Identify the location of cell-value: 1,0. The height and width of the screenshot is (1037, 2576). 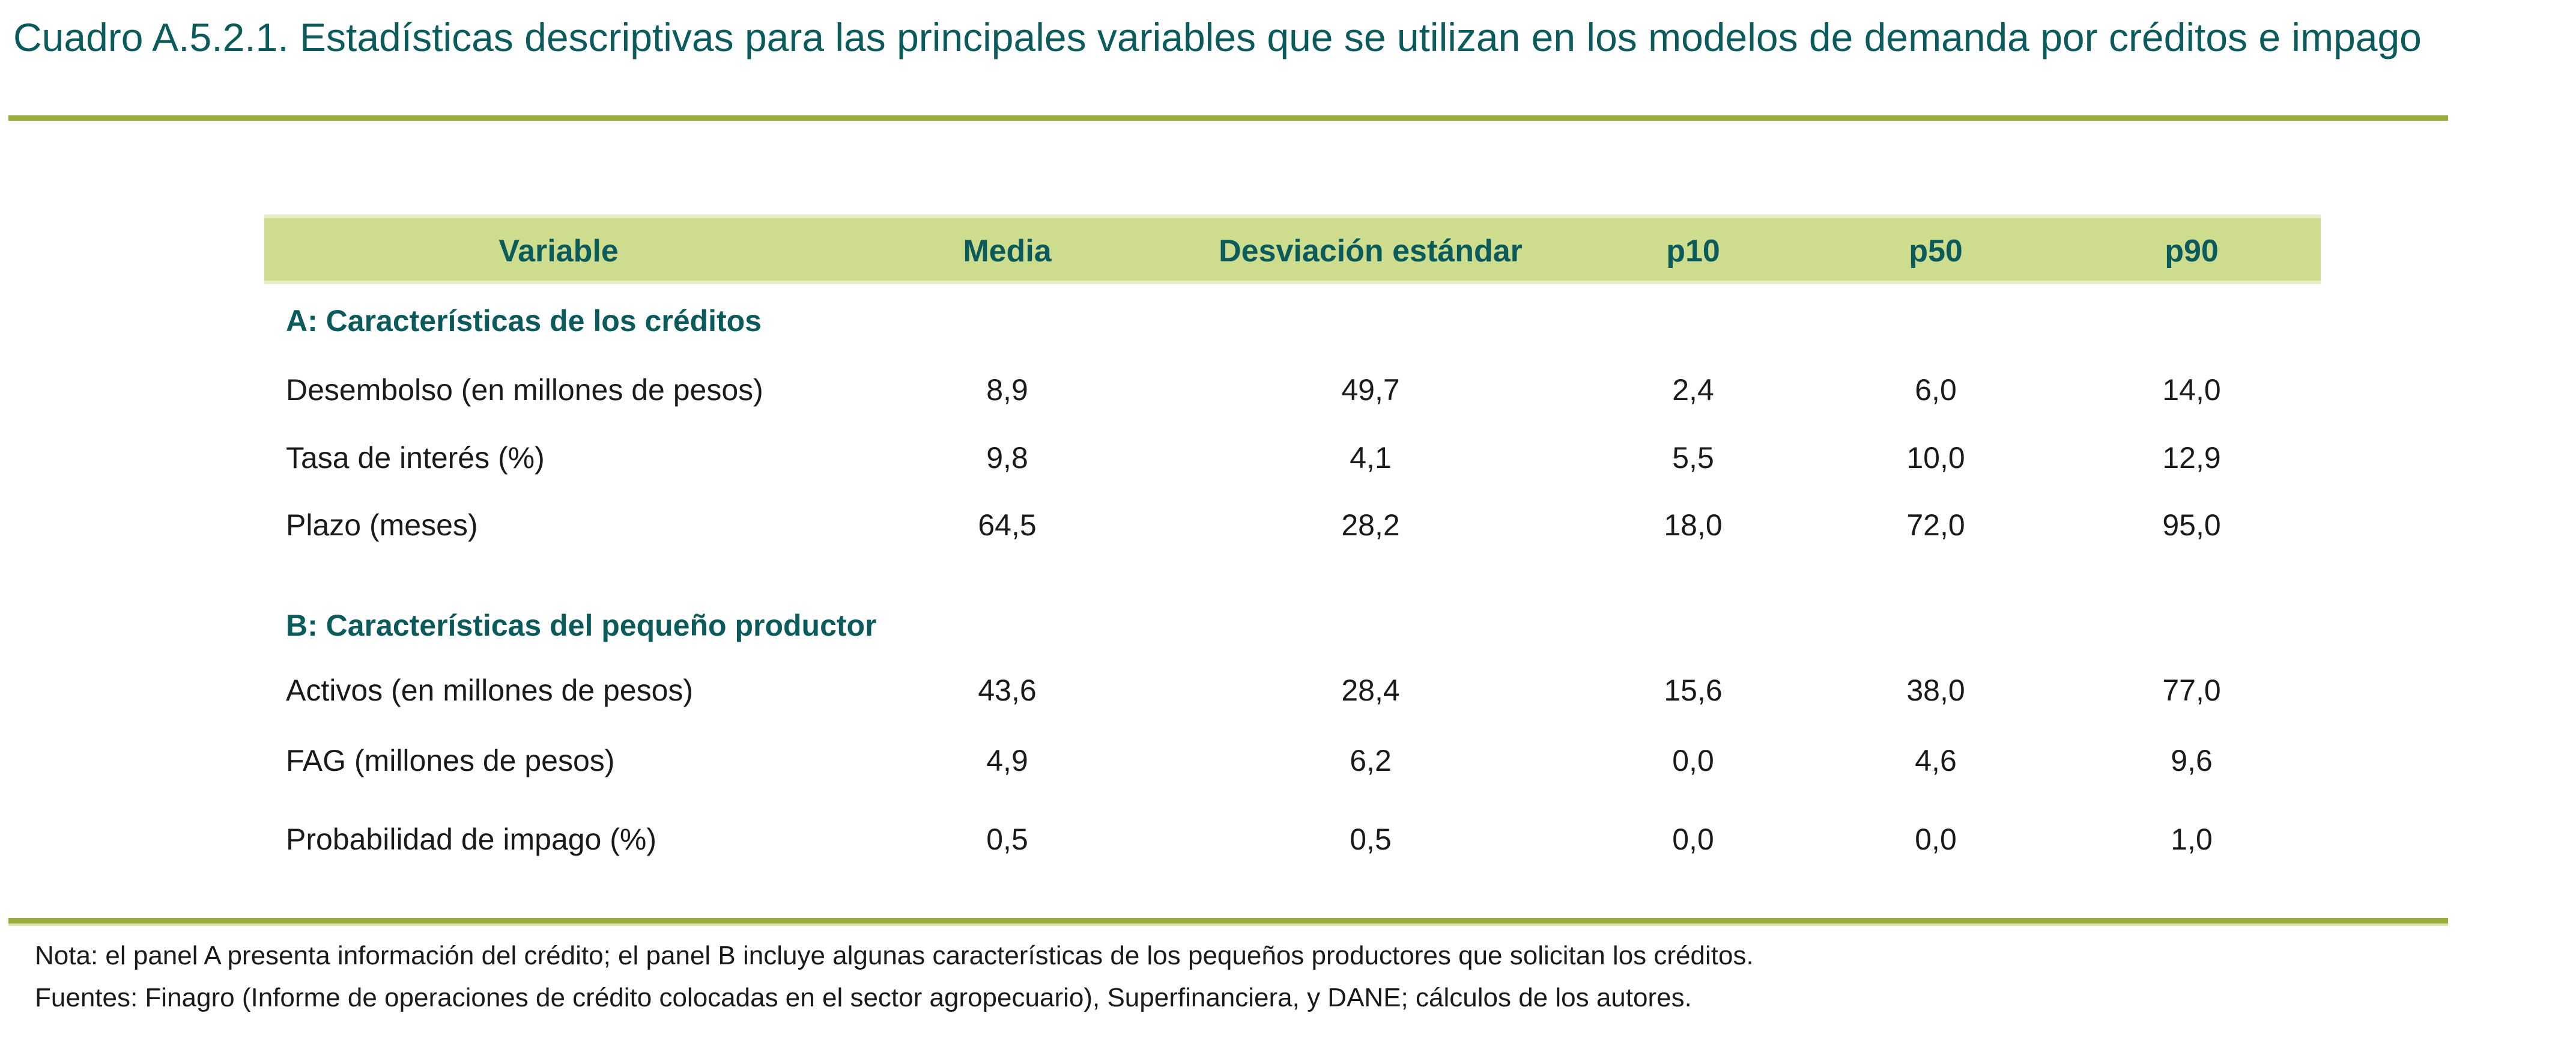
(2192, 839).